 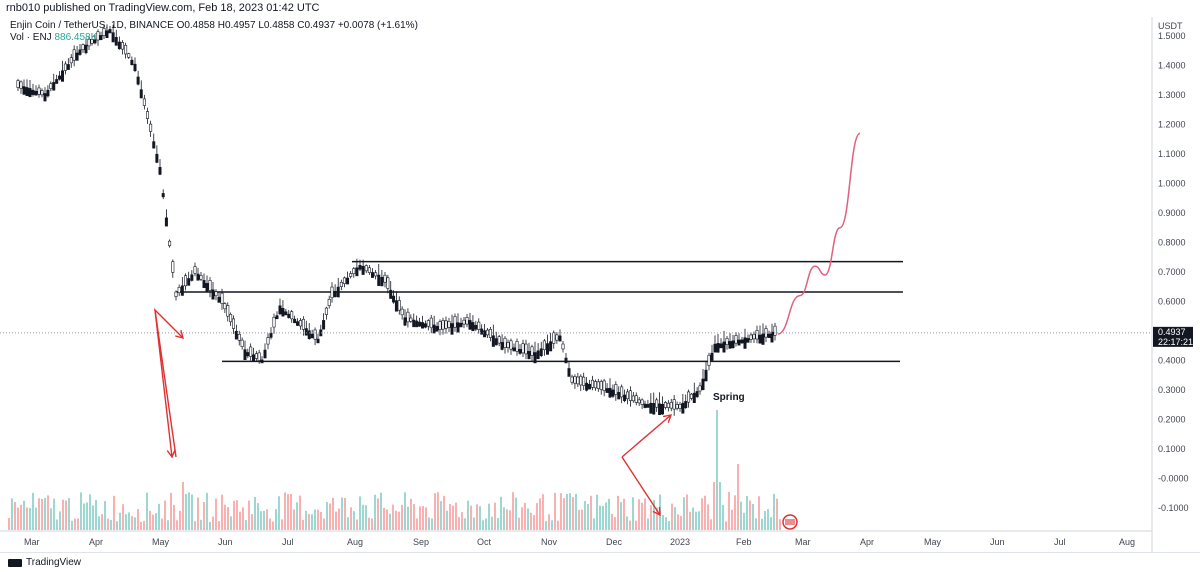 I want to click on change-value: +0.0078 (+1.61%), so click(x=377, y=25).